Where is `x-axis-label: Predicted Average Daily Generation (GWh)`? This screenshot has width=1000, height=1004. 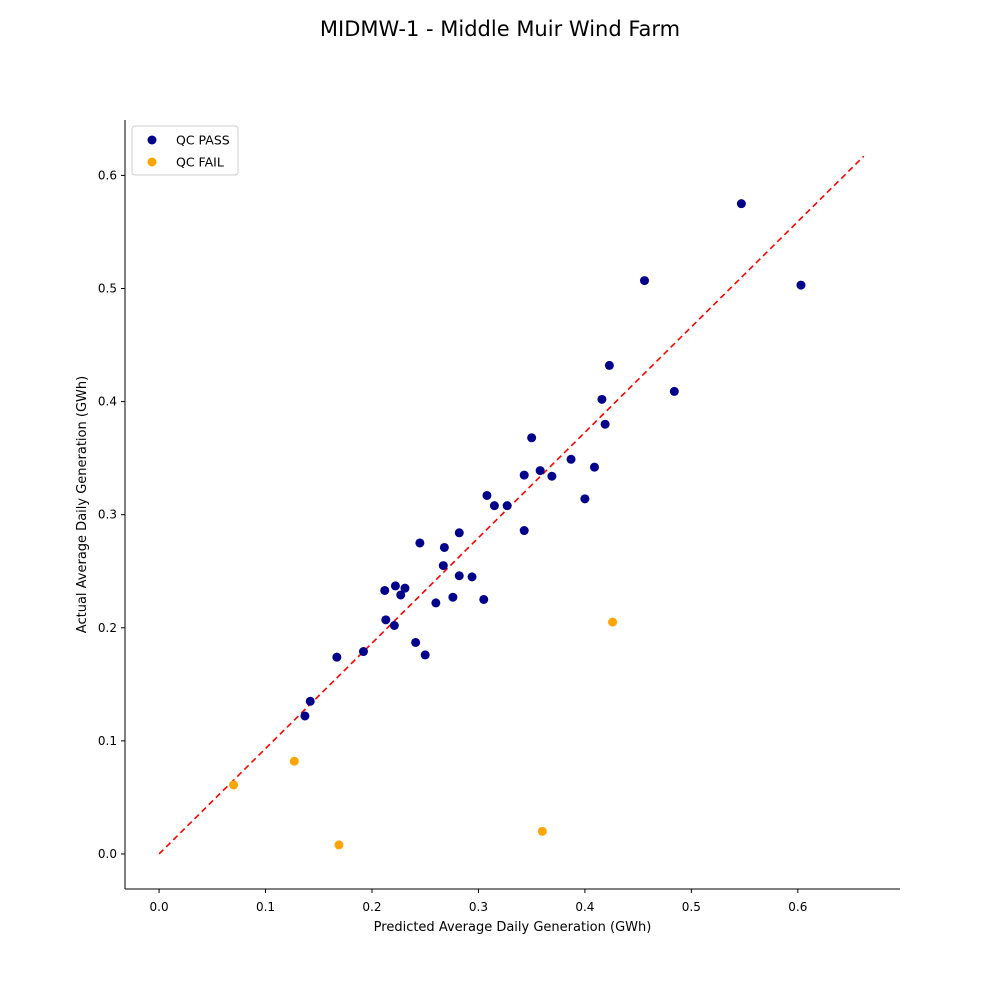 x-axis-label: Predicted Average Daily Generation (GWh) is located at coordinates (513, 927).